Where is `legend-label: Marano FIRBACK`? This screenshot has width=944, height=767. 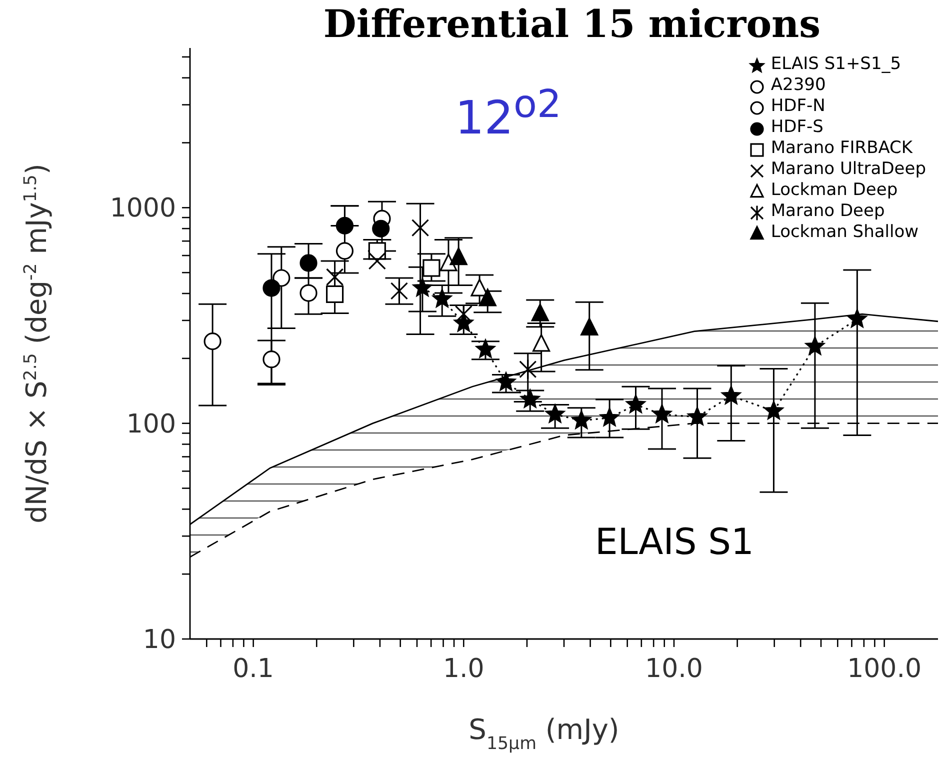
legend-label: Marano FIRBACK is located at coordinates (841, 148).